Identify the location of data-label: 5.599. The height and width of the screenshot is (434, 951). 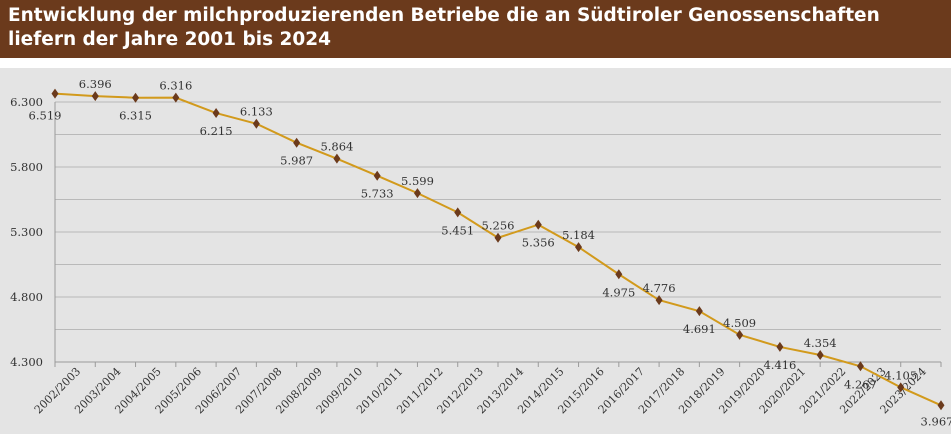
(417, 181).